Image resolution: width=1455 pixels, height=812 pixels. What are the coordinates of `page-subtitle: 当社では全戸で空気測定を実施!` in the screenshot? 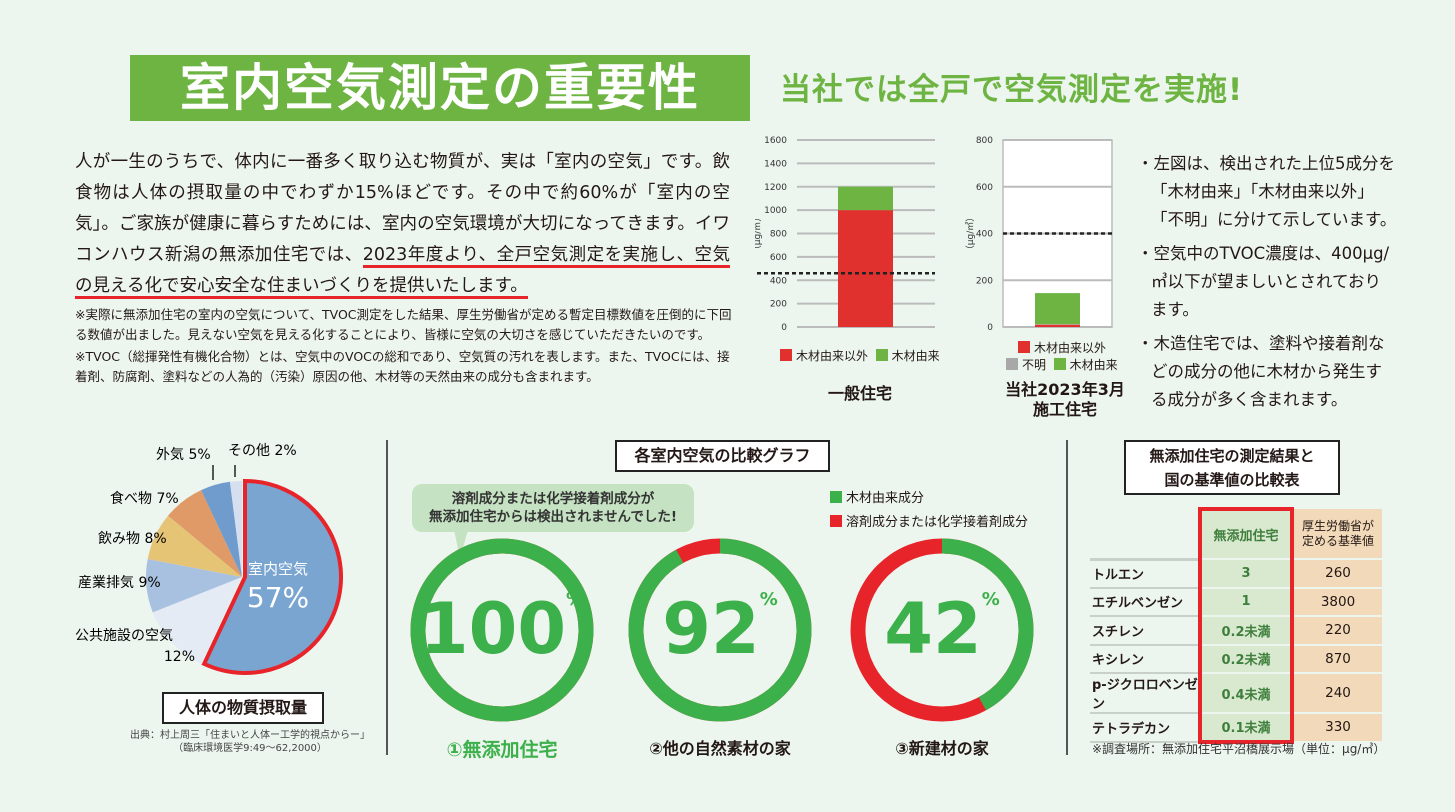 It's located at (1012, 90).